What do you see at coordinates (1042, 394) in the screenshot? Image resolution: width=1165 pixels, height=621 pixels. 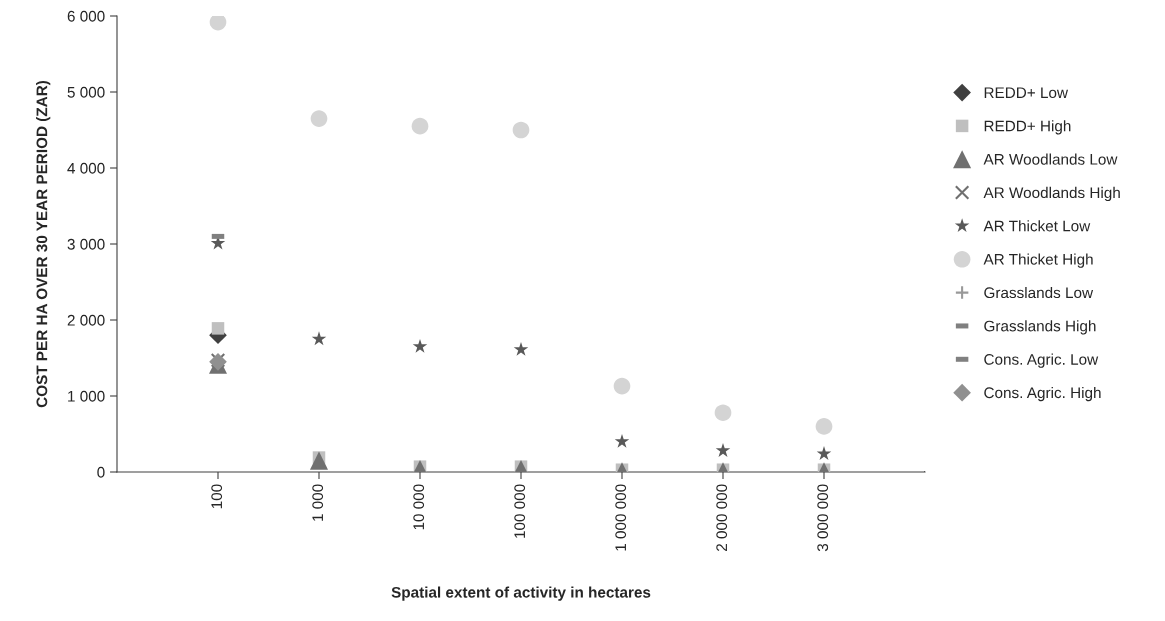 I see `legend-label: Cons. Agric. High` at bounding box center [1042, 394].